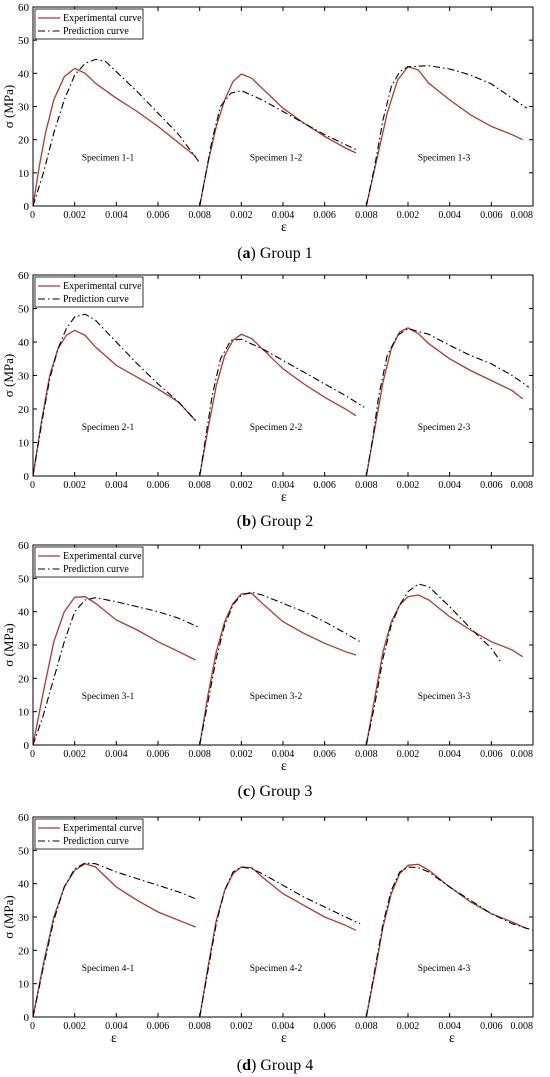 Image resolution: width=550 pixels, height=1077 pixels. I want to click on specimen-label: Specimen 2-2, so click(276, 428).